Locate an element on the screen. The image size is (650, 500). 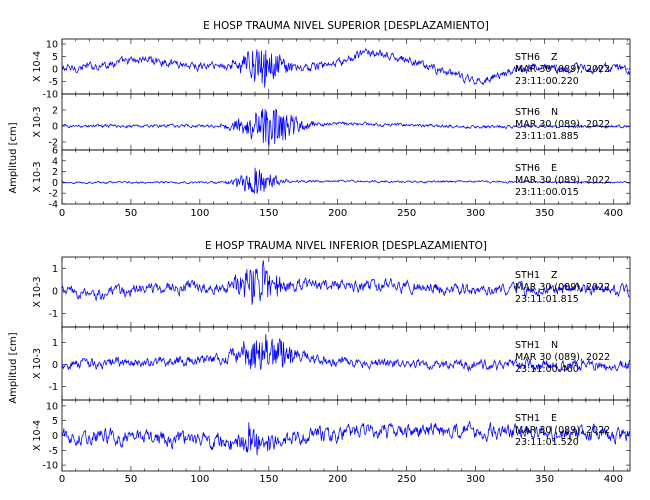
time-label: 23:11:01.520 is located at coordinates (547, 442).